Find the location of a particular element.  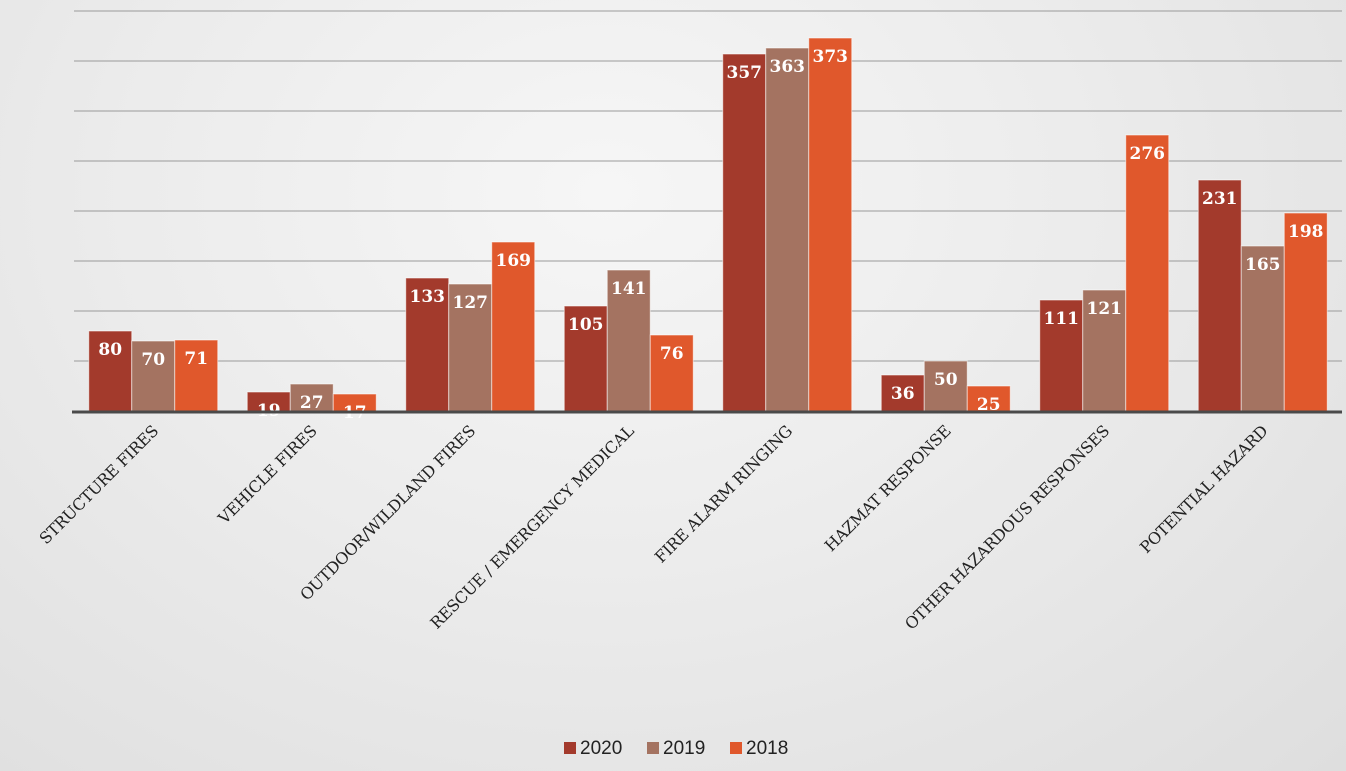

data-label: 70 is located at coordinates (153, 360).